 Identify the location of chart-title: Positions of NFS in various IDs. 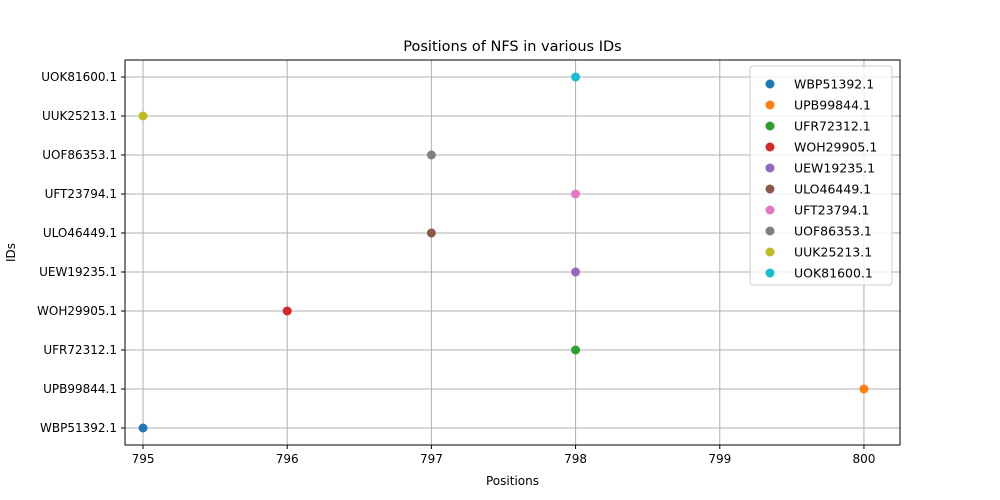
(512, 47).